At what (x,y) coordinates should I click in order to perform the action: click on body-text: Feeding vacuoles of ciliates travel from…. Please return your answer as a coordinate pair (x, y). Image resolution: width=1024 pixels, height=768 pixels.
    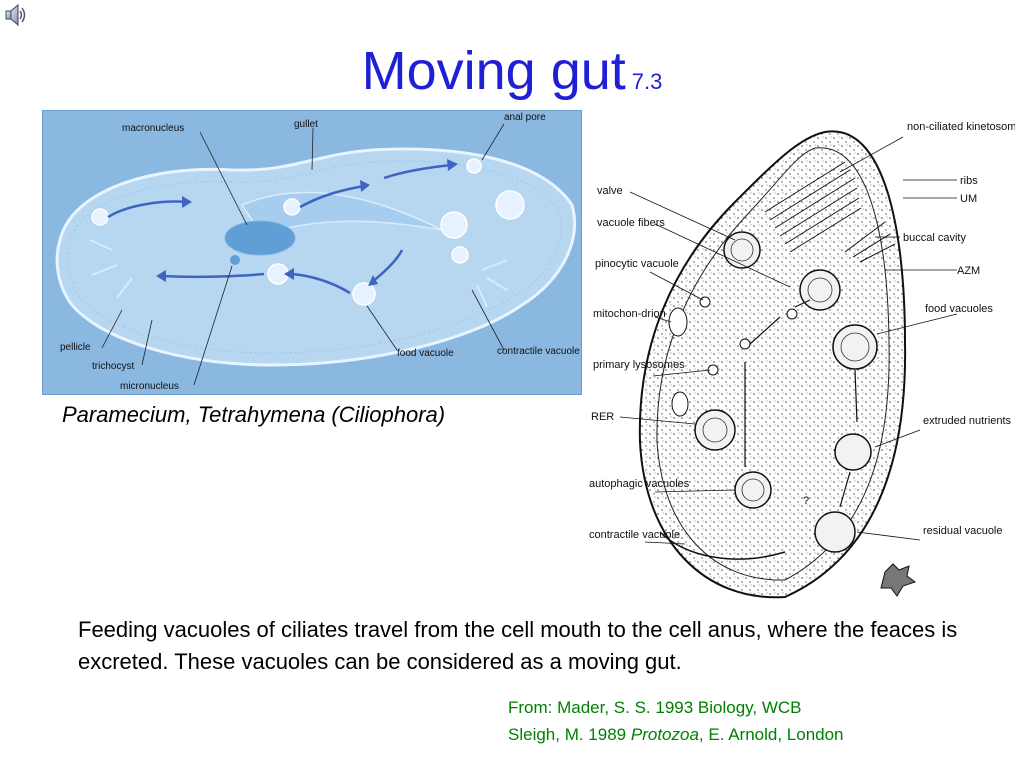
    Looking at the image, I should click on (518, 645).